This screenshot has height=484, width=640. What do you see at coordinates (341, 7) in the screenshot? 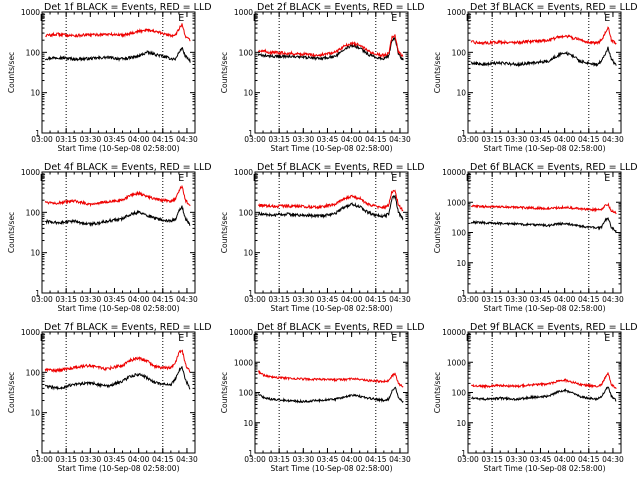
I see `panel-title: Det 2f BLACK = Events, RED = LLD` at bounding box center [341, 7].